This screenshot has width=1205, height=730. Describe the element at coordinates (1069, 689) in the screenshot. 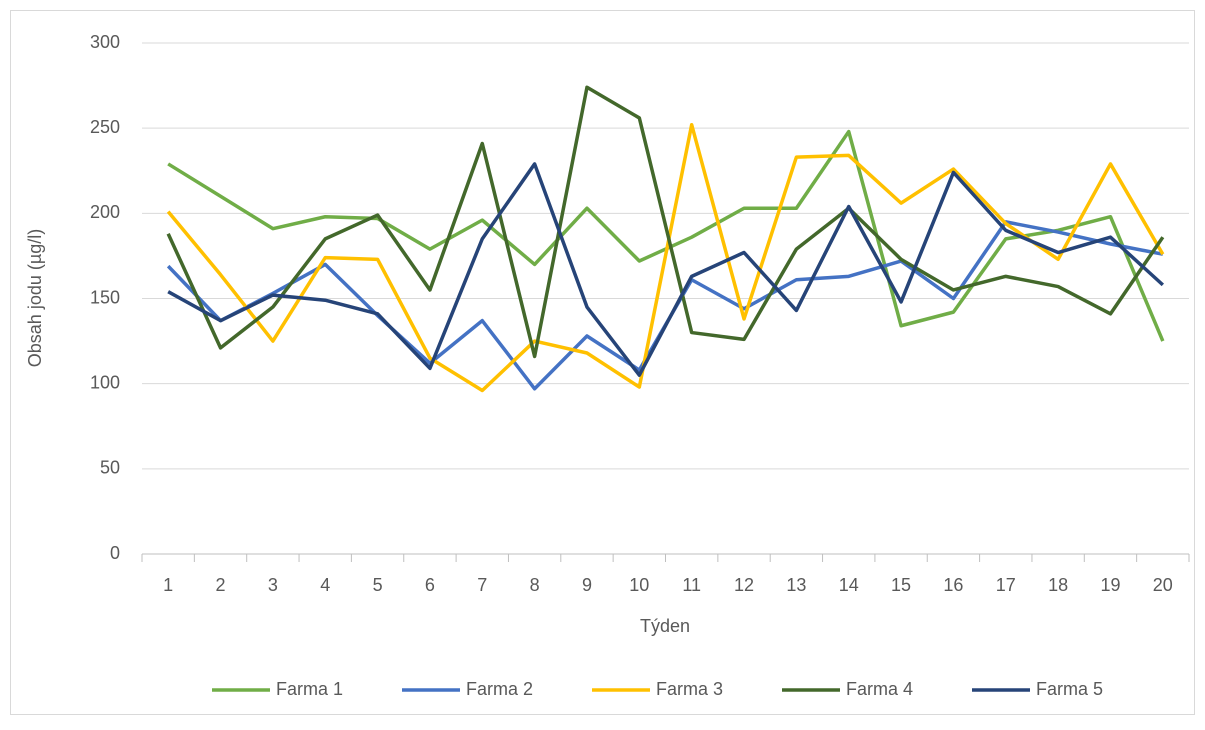

I see `legend-label: Farma 5` at that location.